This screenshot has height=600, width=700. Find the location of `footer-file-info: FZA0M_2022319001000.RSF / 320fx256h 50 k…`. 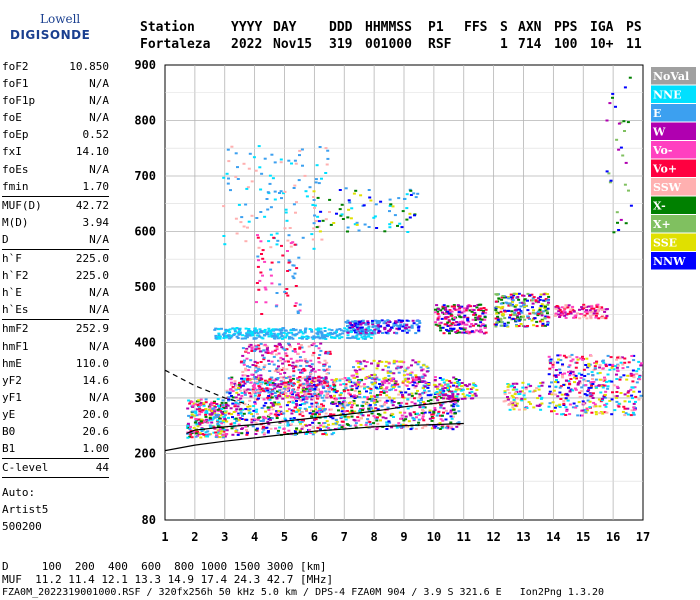

footer-file-info: FZA0M_2022319001000.RSF / 320fx256h 50 k… is located at coordinates (303, 592).